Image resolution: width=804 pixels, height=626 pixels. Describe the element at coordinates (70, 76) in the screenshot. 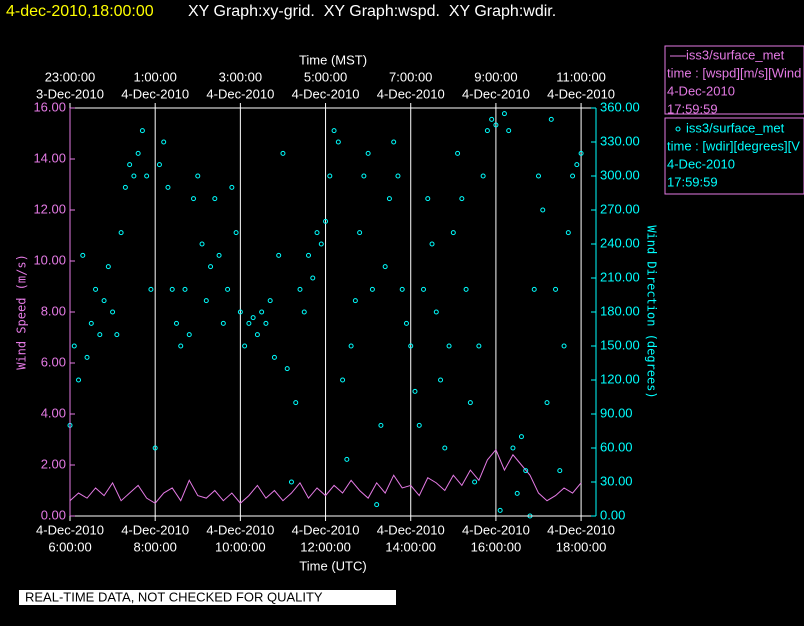

I see `x2-tick-label: 23:00:00` at that location.